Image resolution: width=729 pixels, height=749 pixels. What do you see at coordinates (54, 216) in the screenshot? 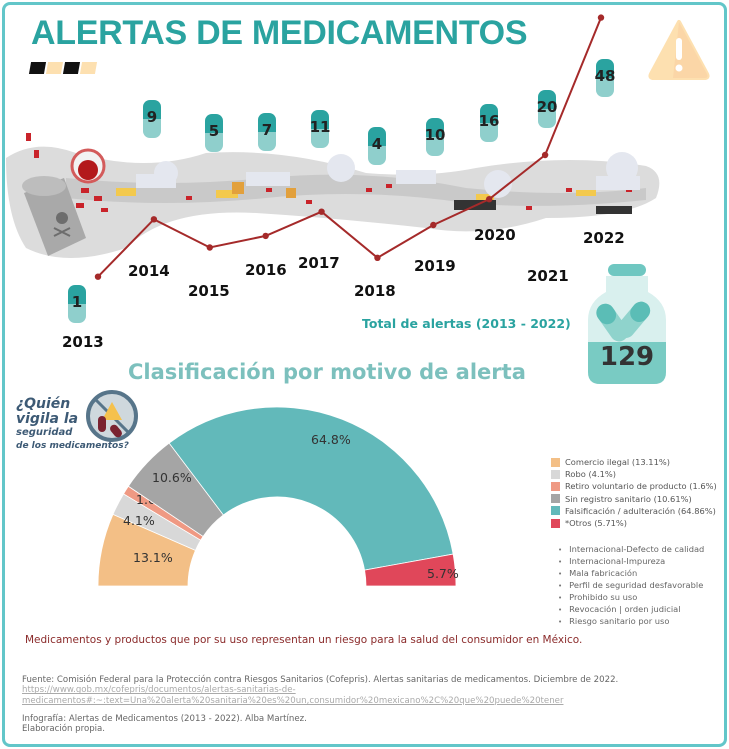
I see `poison-jar-icon` at bounding box center [54, 216].